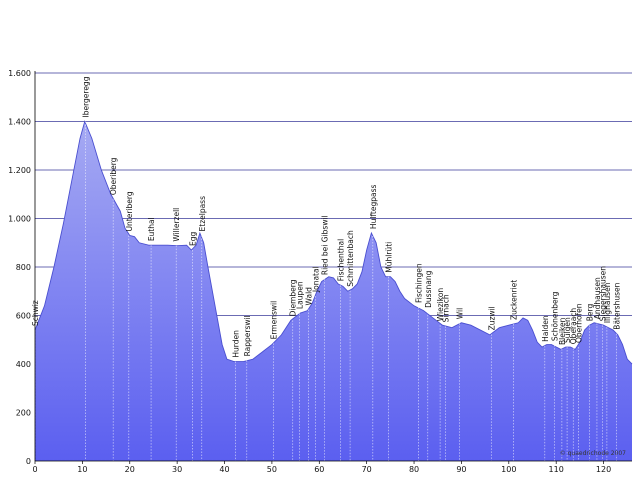  I want to click on waypoint-label: Diemberg, so click(293, 297).